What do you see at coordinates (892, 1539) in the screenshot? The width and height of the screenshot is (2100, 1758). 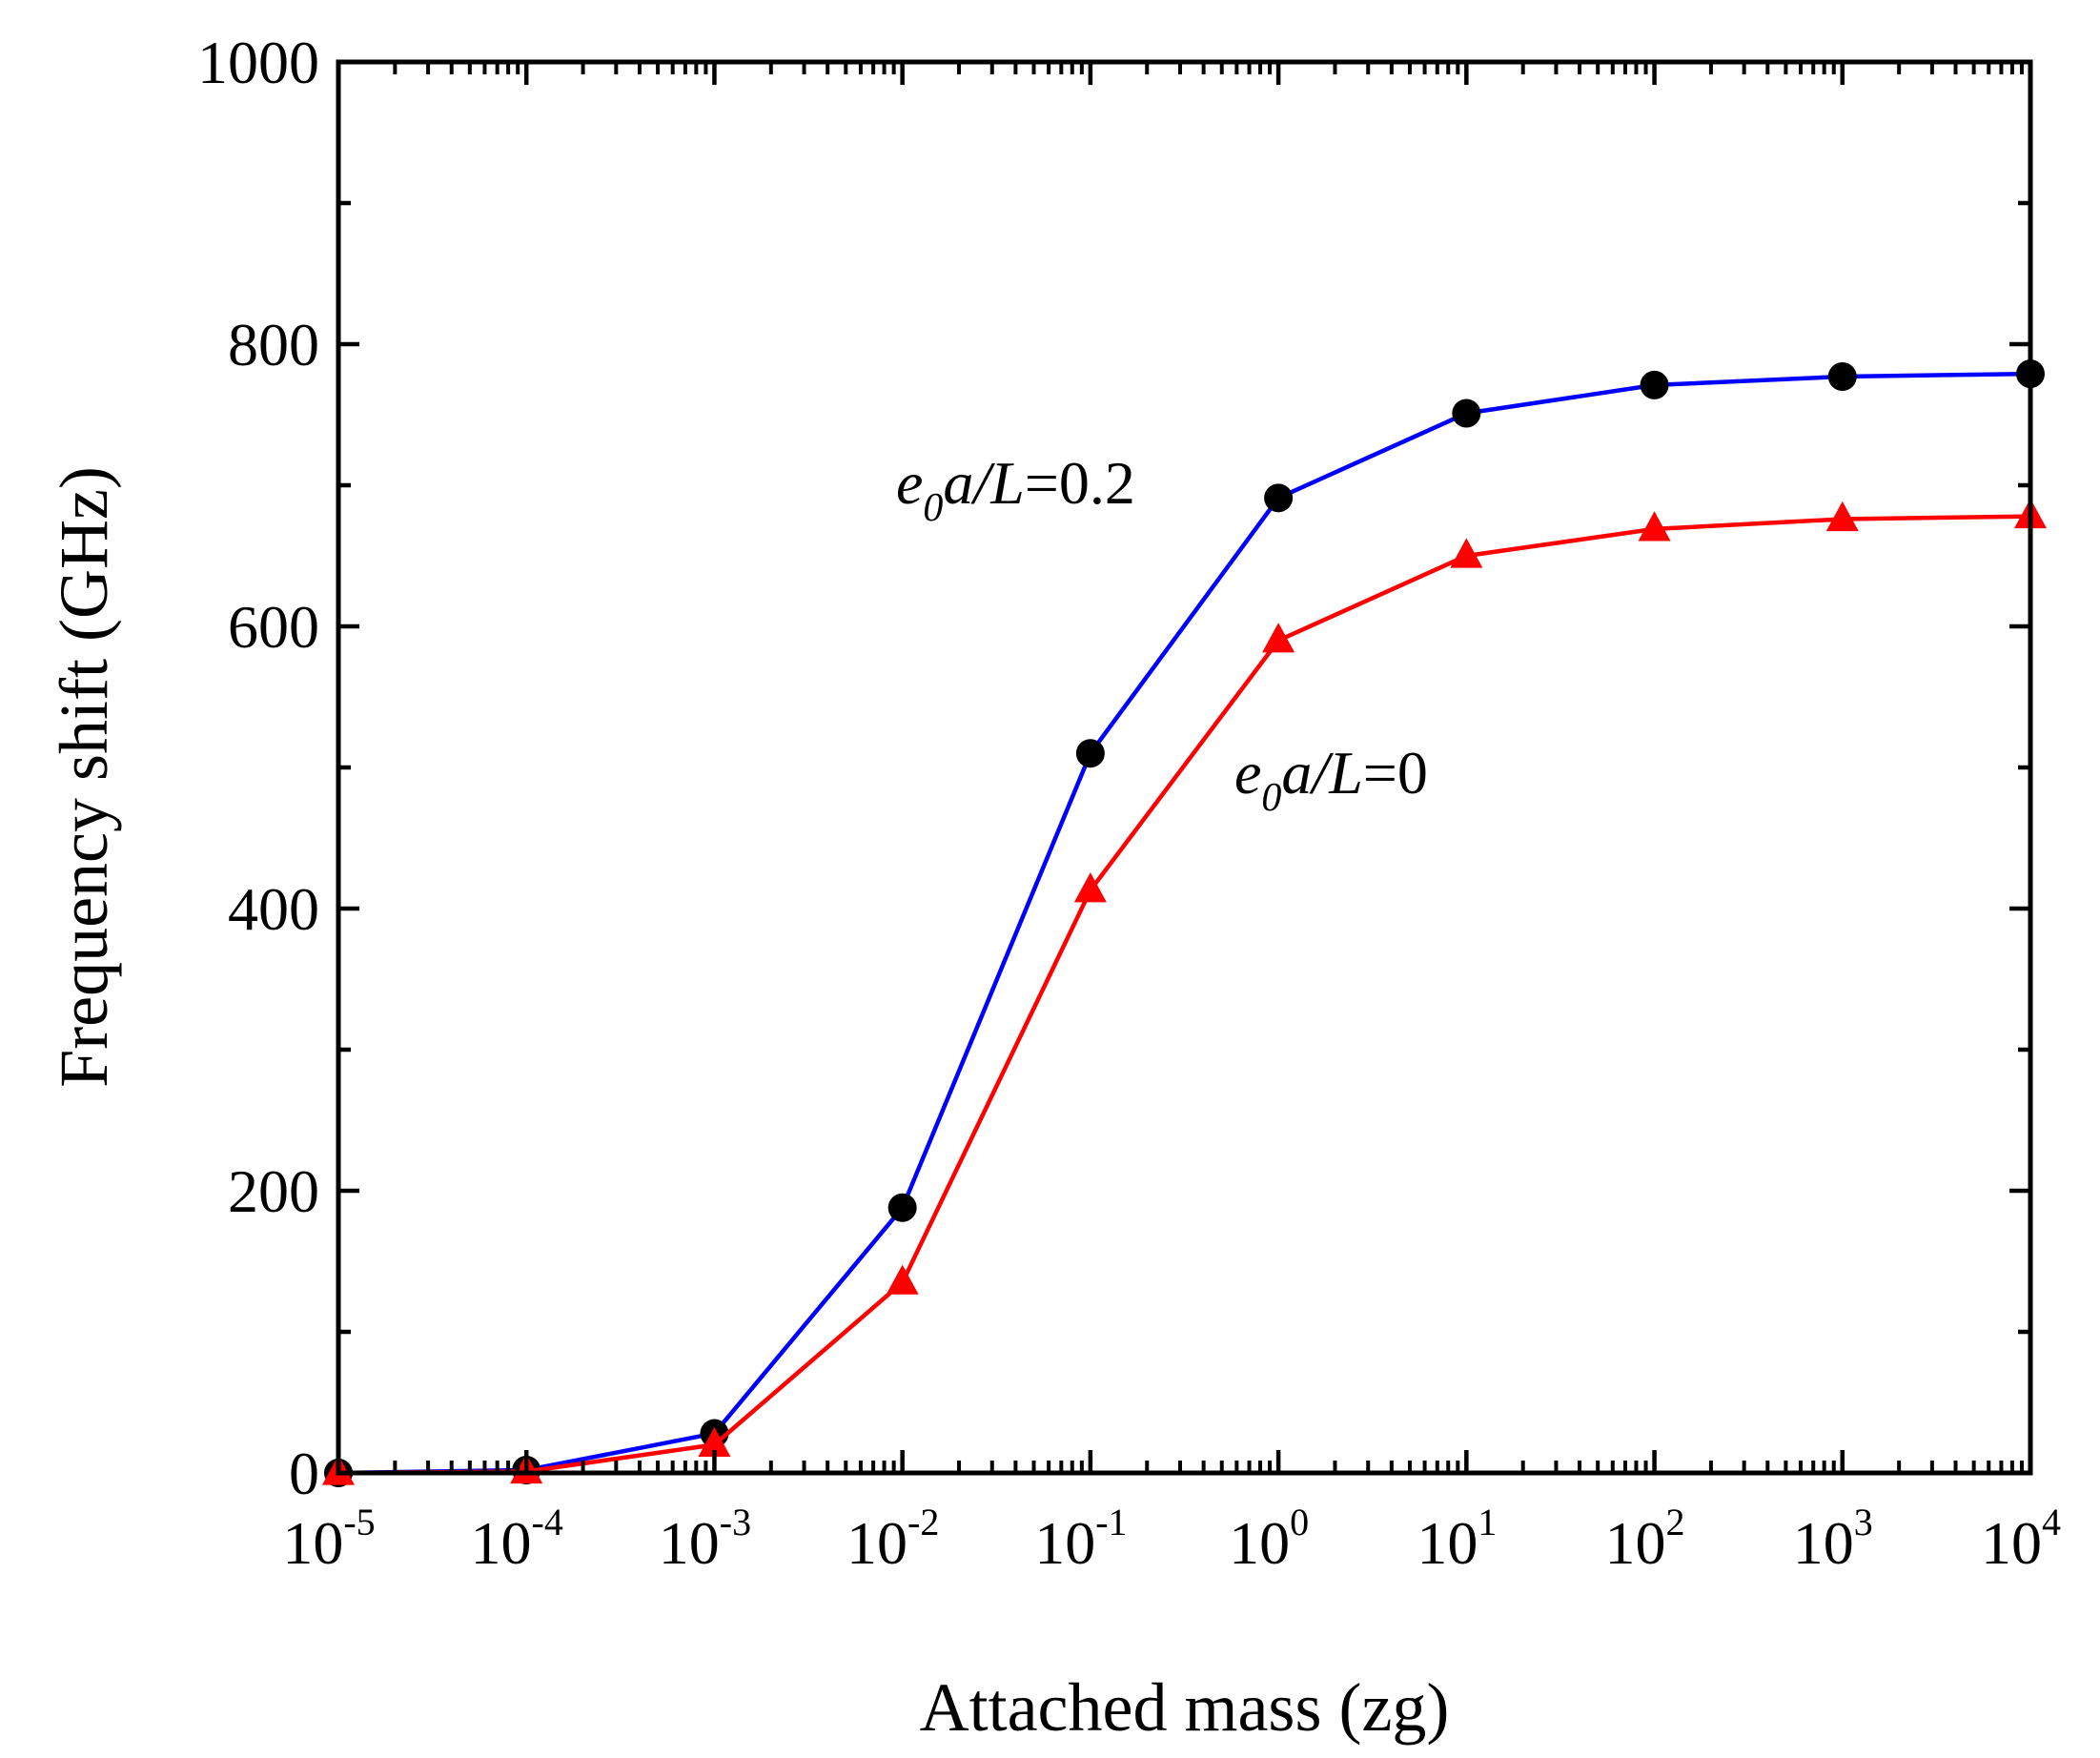 I see `x-tick-label: 10⁻²` at bounding box center [892, 1539].